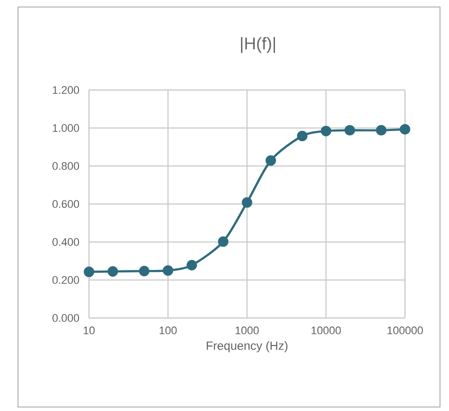  I want to click on x-tick-label: 10, so click(89, 330).